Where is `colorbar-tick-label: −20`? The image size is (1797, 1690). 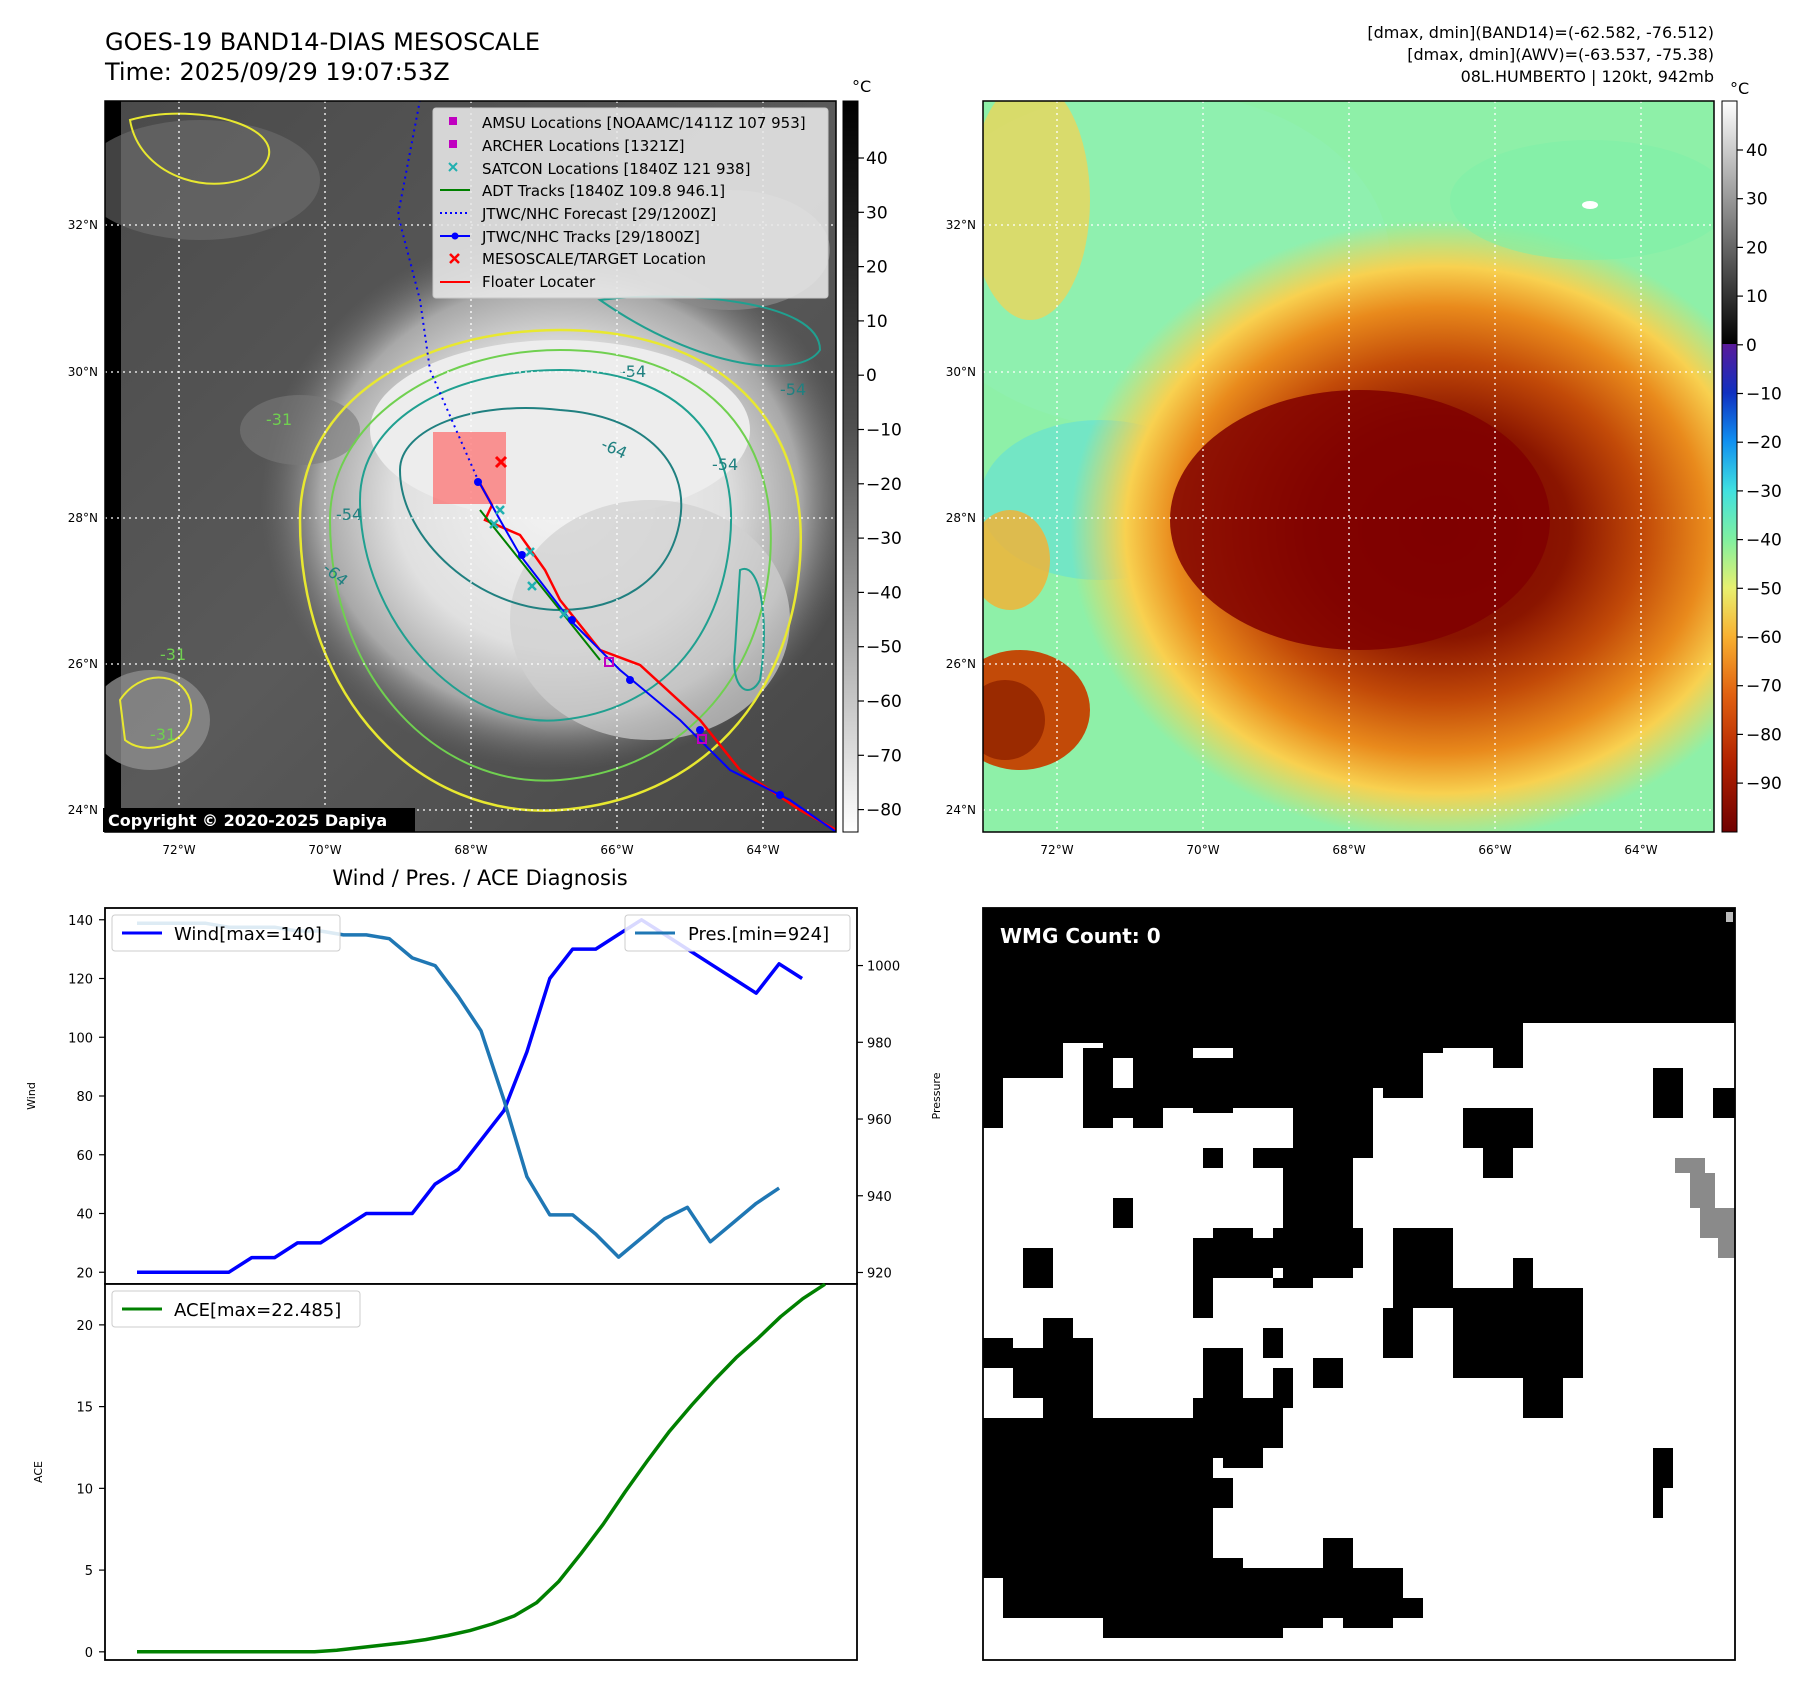
colorbar-tick-label: −20 is located at coordinates (884, 485).